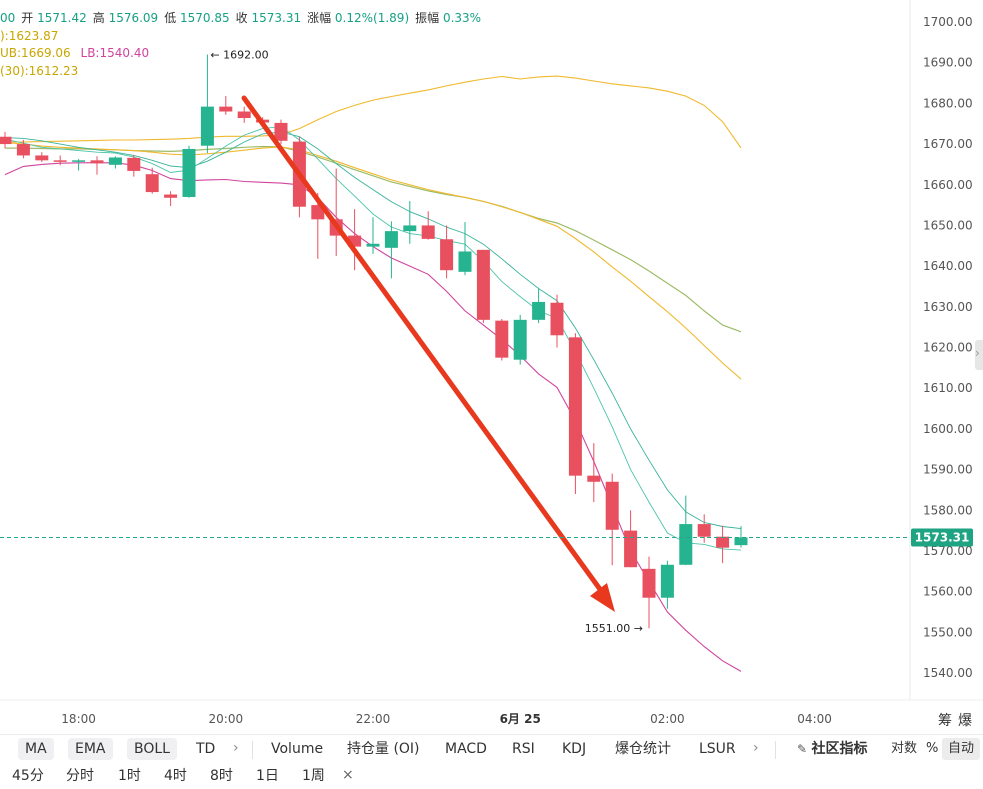 The image size is (983, 789). I want to click on indicator-oi-button: 持仓量 (OI), so click(383, 749).